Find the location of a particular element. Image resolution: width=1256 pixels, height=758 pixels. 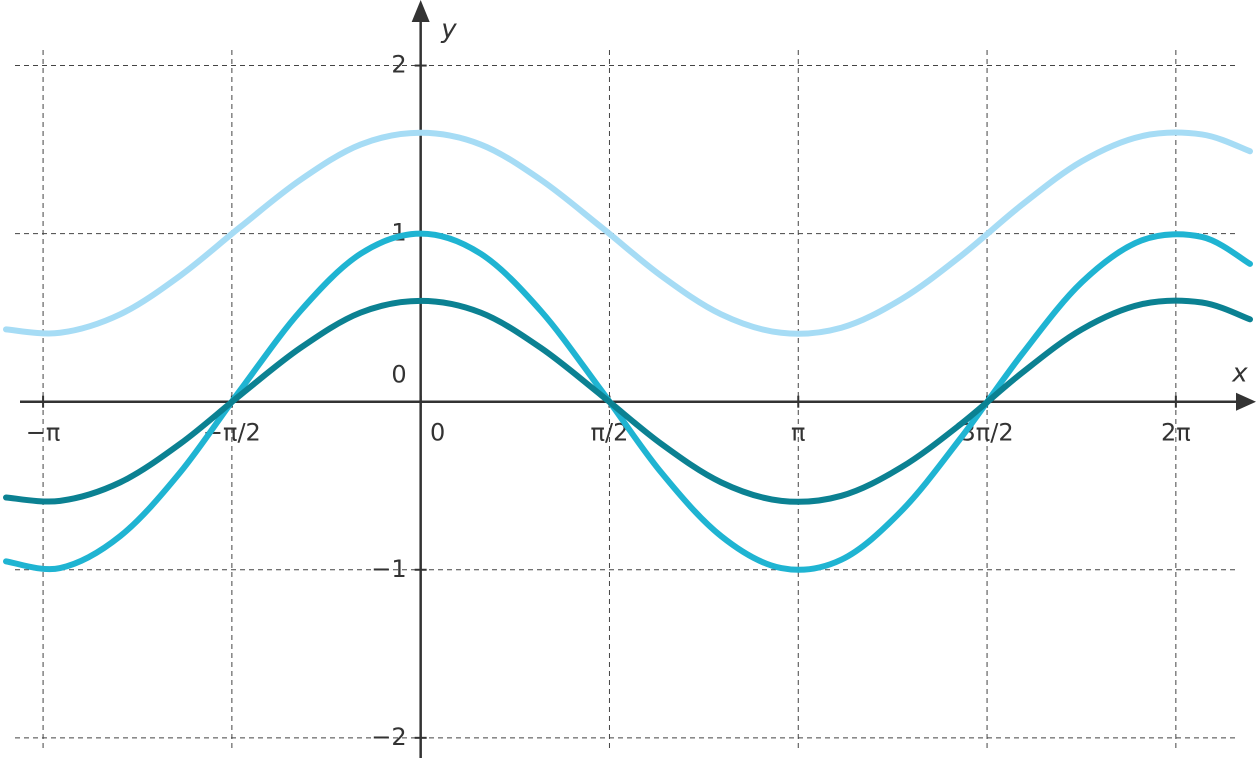

y-axis-arrow is located at coordinates (420, 11).